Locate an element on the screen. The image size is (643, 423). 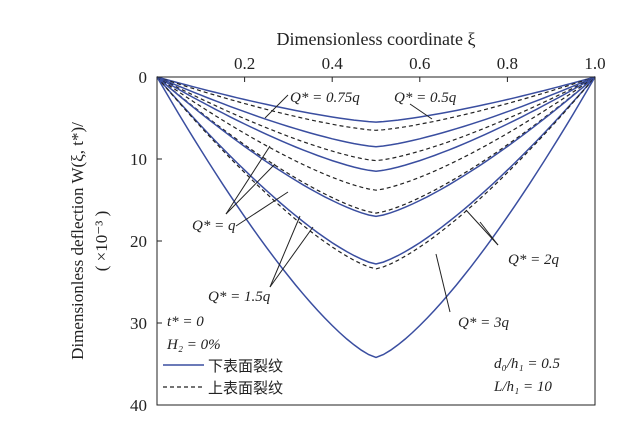
x-tick-label: 0.6 is located at coordinates (419, 63).